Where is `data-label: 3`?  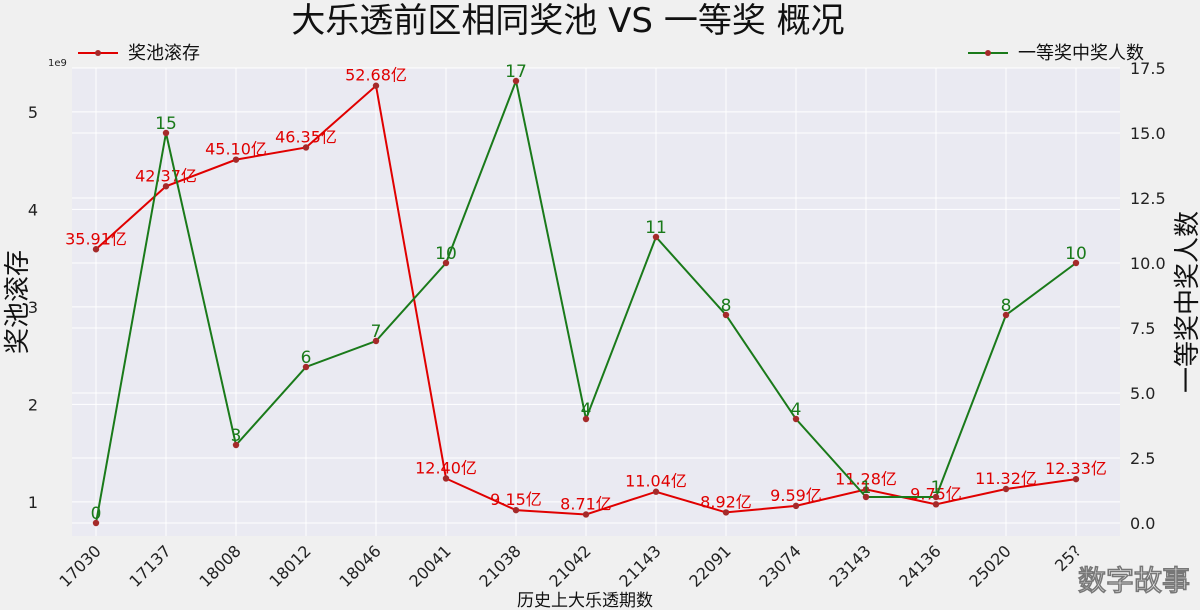
data-label: 3 is located at coordinates (236, 436).